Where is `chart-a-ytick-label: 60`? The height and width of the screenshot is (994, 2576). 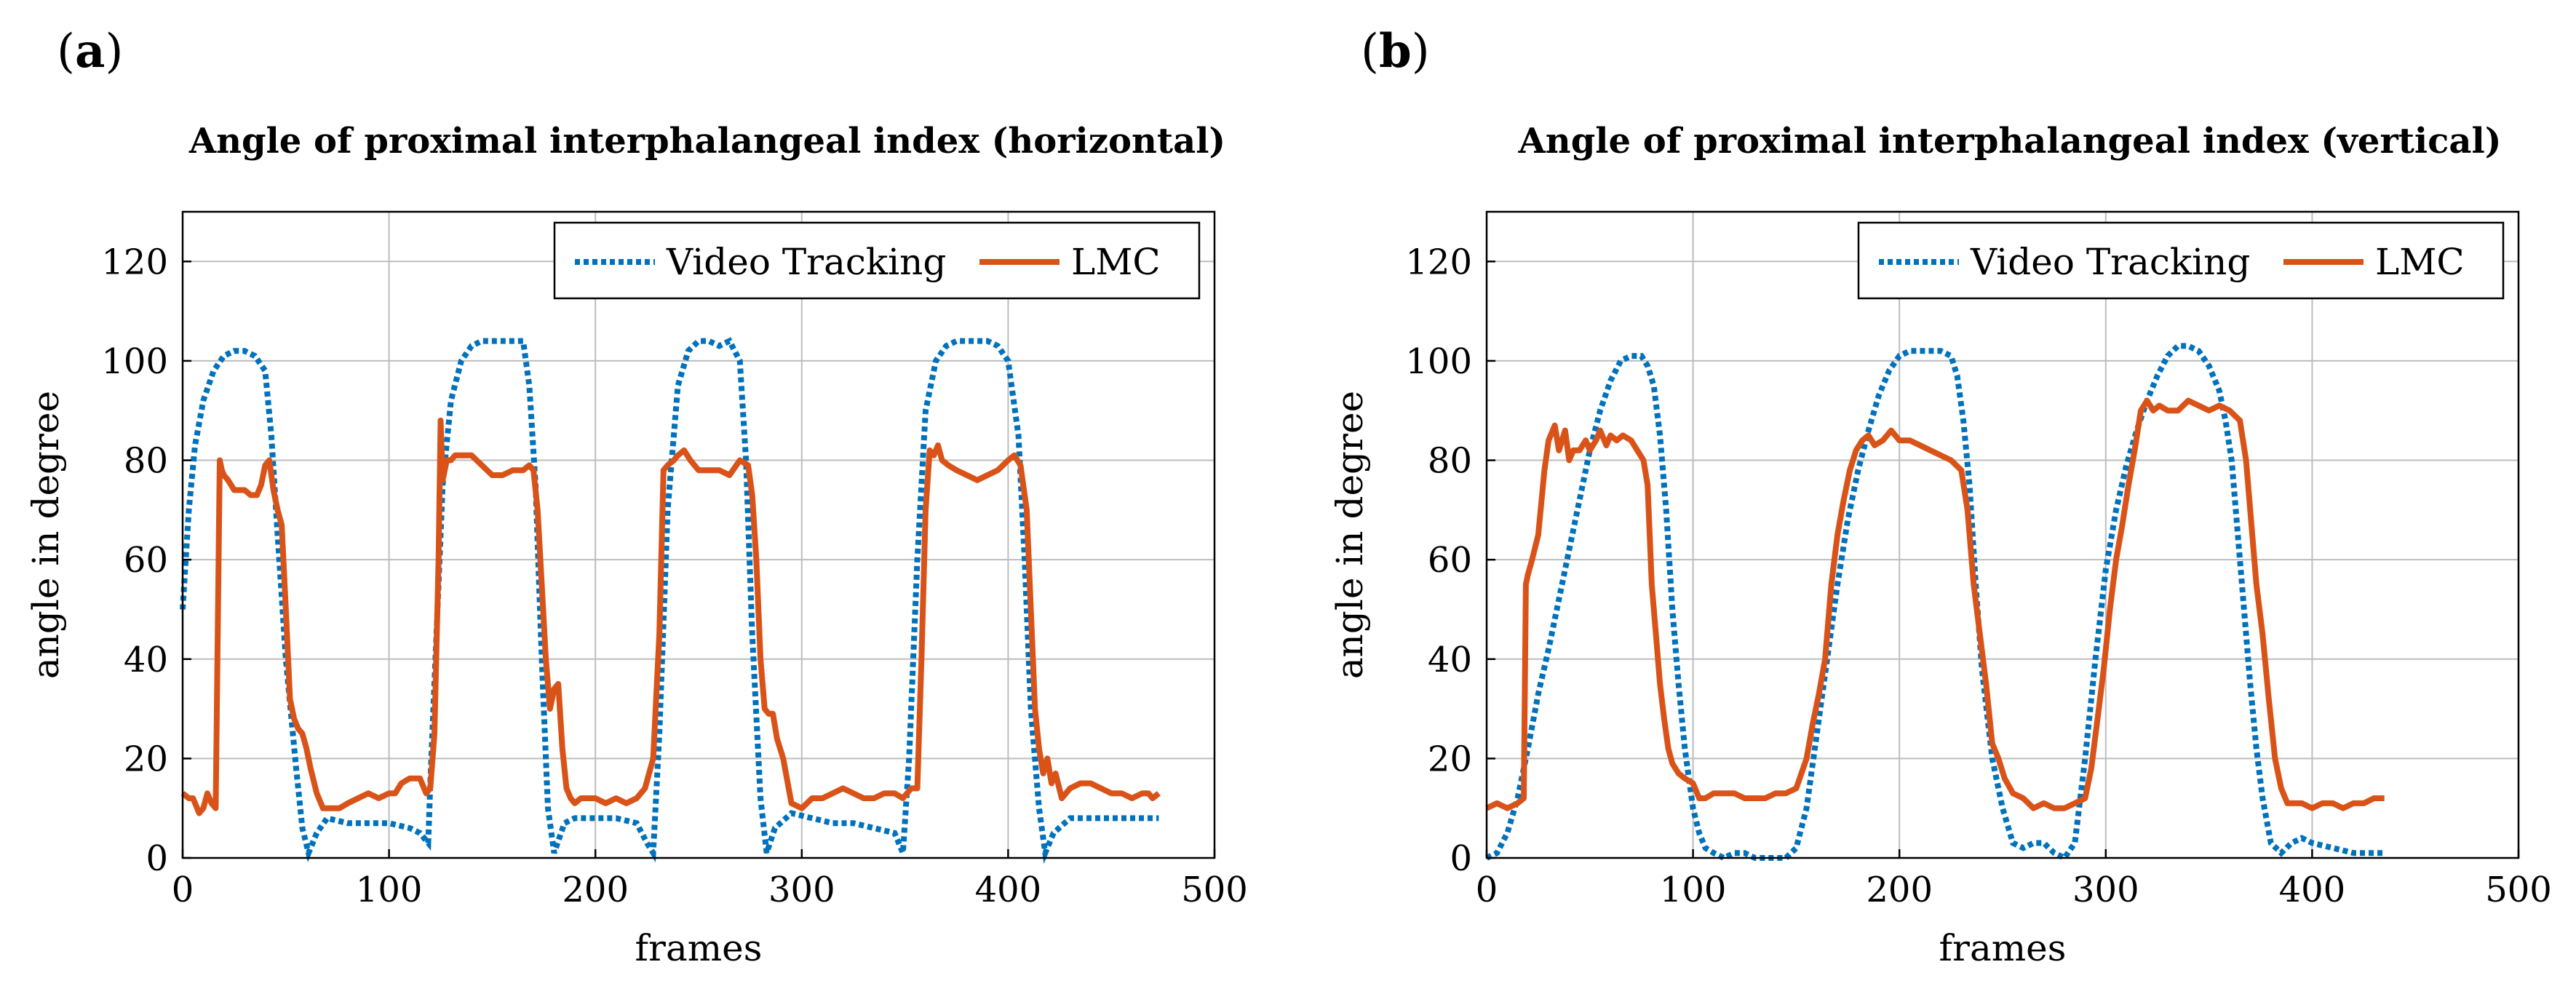 chart-a-ytick-label: 60 is located at coordinates (146, 560).